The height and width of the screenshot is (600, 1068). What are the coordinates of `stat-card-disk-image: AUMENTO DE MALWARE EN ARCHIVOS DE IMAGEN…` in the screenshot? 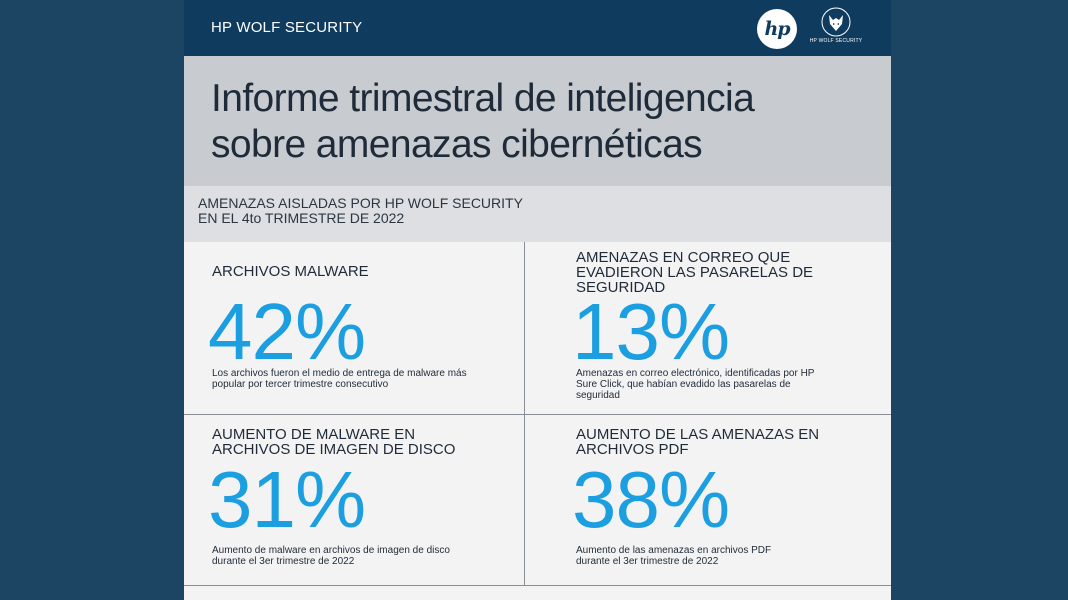 It's located at (354, 500).